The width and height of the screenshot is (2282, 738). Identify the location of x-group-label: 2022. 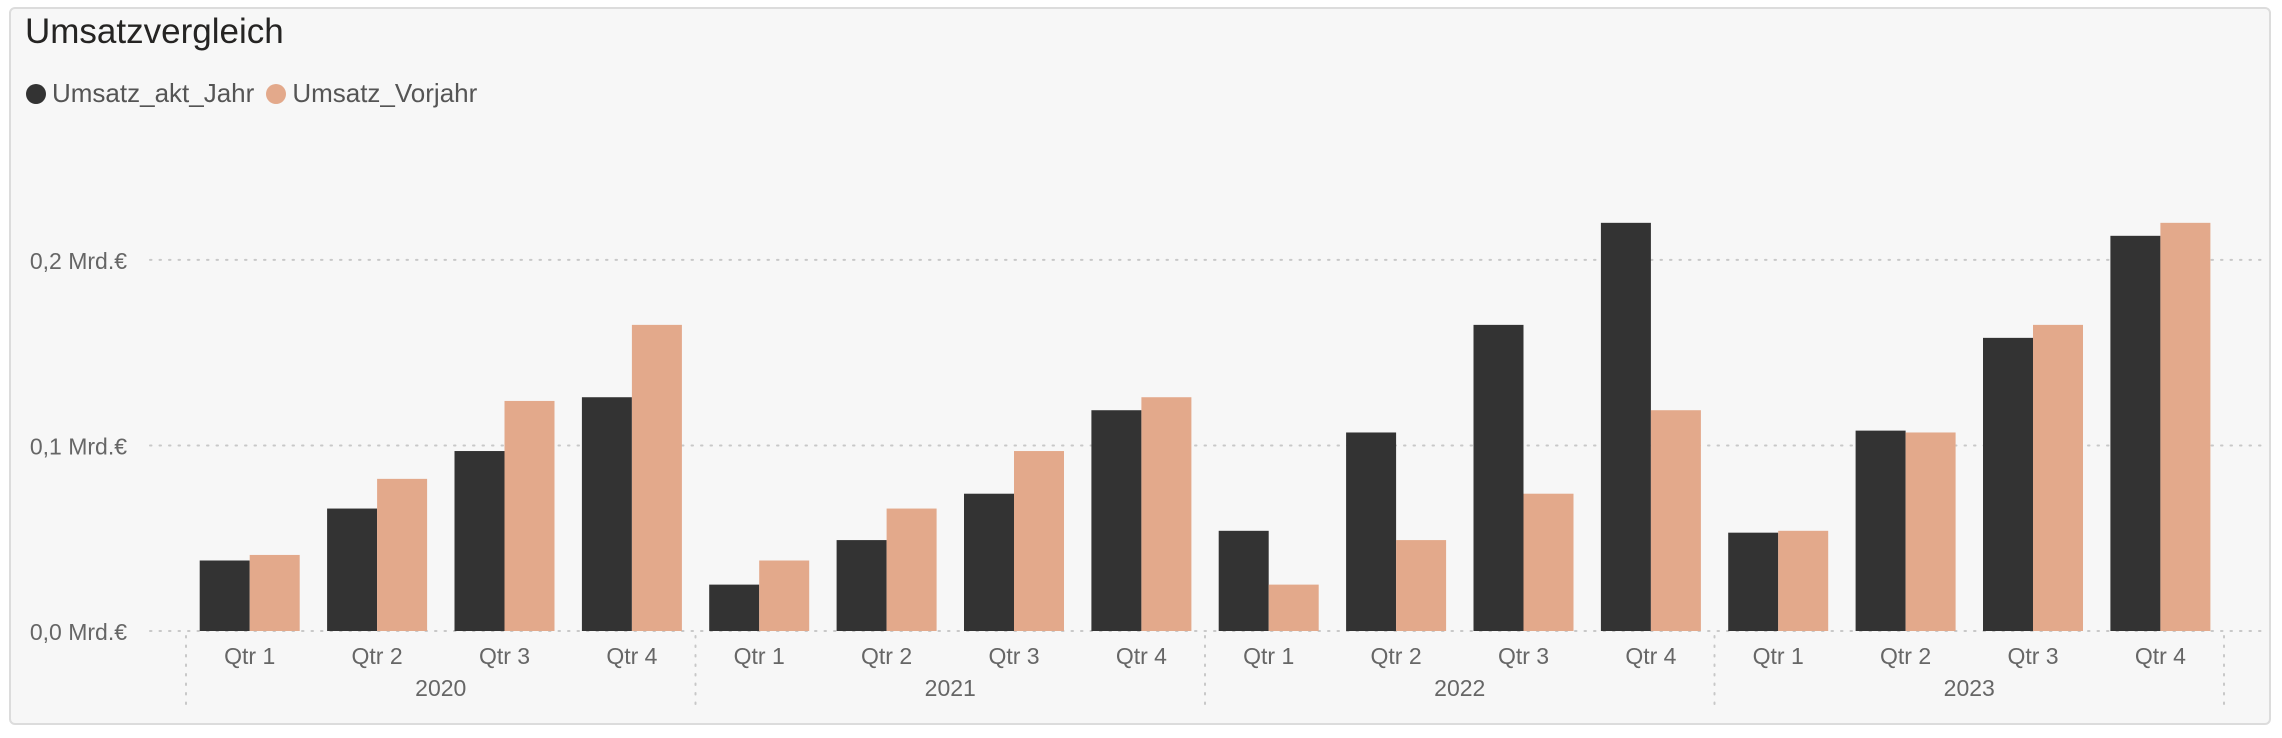
(1459, 688).